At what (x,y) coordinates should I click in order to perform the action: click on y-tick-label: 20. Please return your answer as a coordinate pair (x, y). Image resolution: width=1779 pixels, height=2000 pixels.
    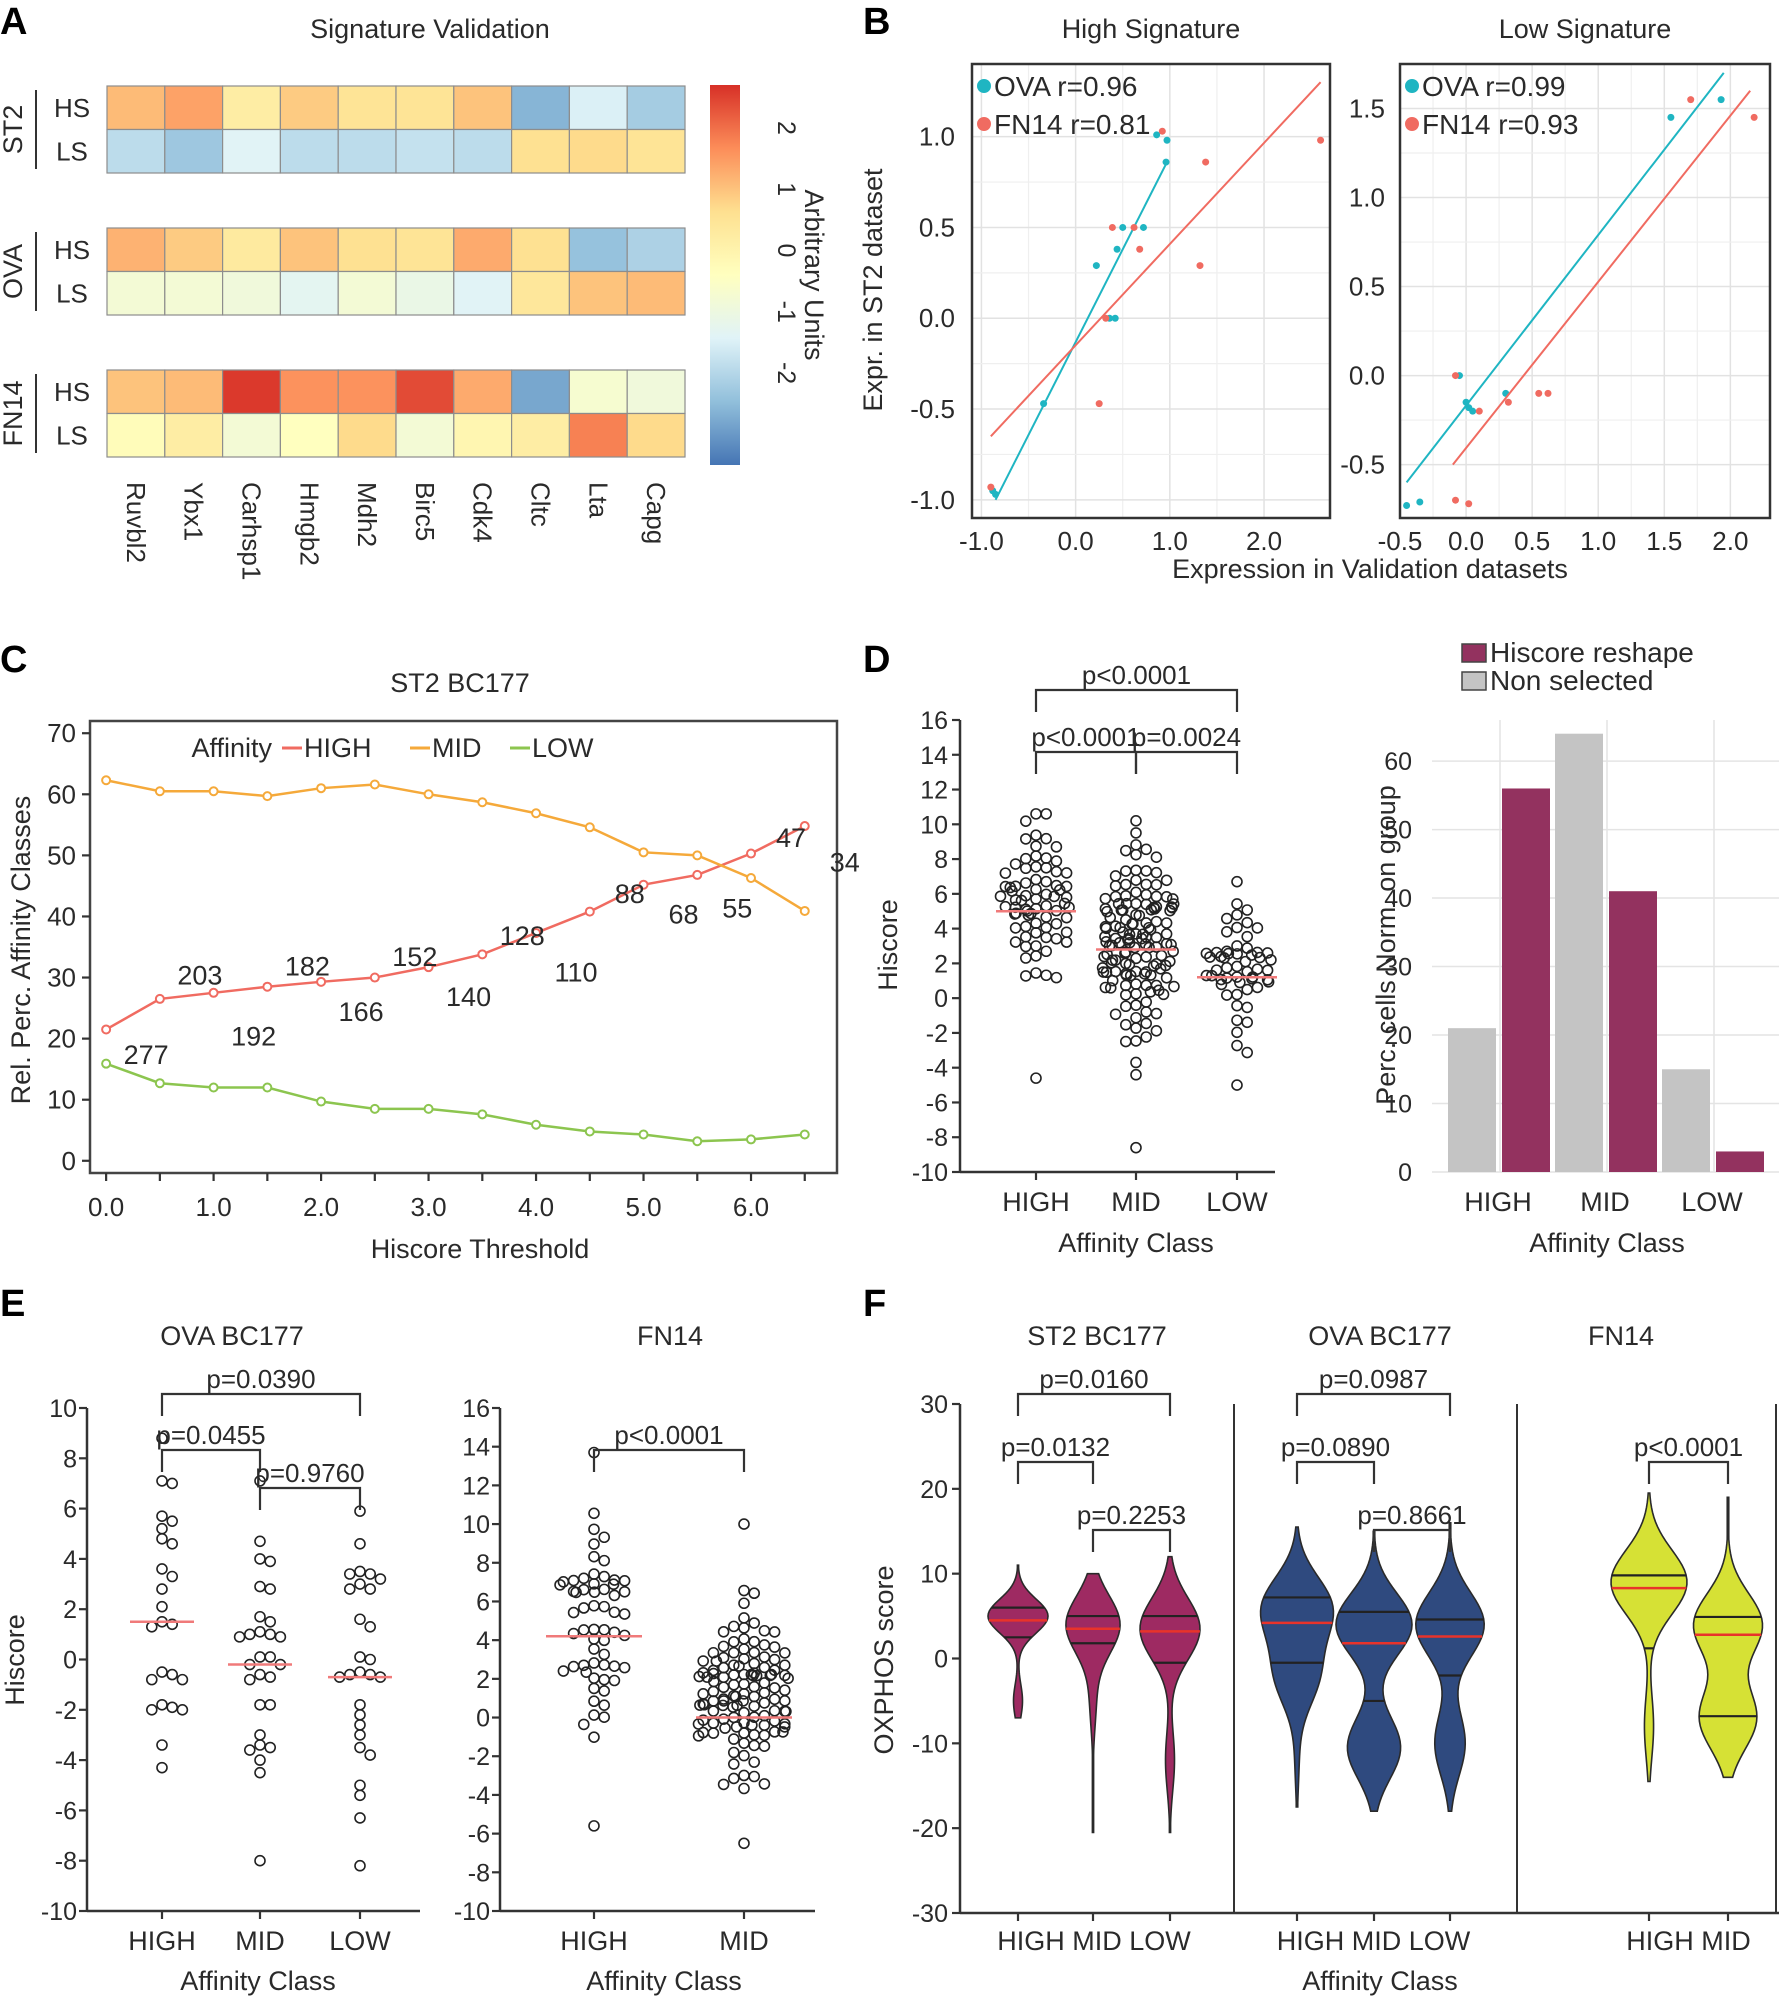
    Looking at the image, I should click on (934, 1490).